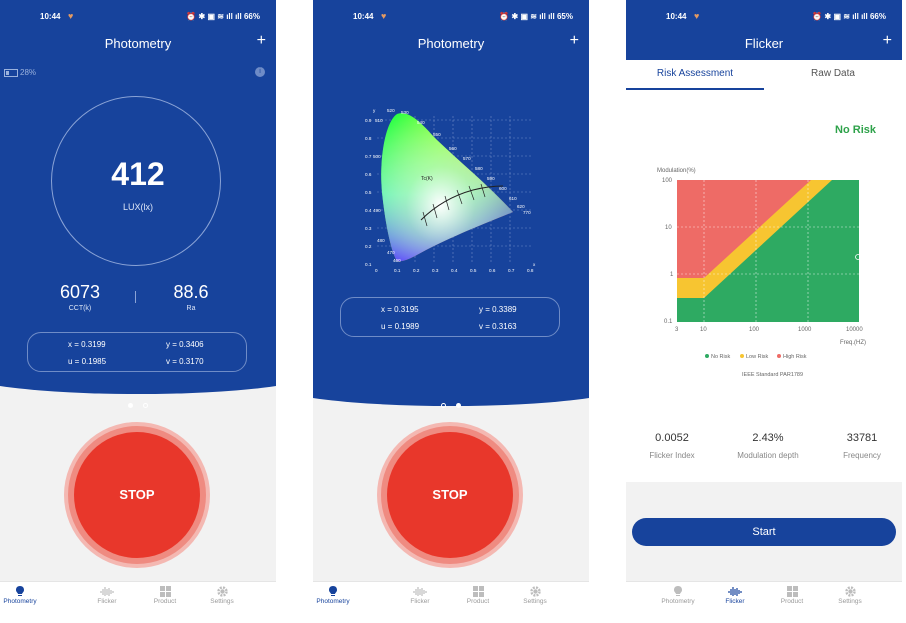 The image size is (906, 623). I want to click on measurement-marker, so click(858, 257).